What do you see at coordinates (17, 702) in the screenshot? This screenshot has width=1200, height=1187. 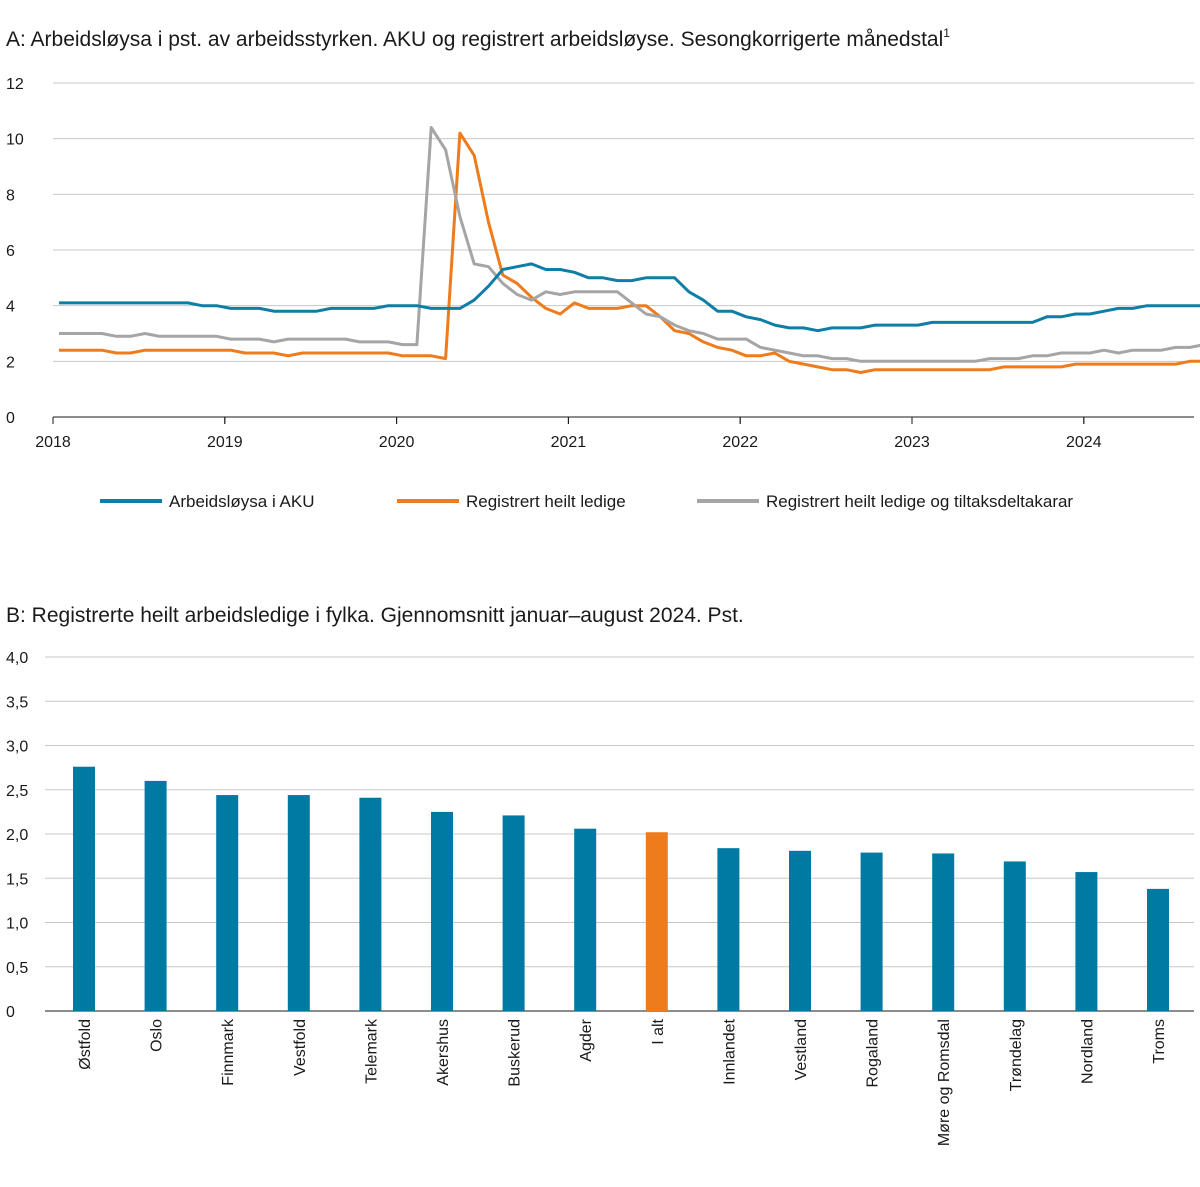 I see `y-tick-label: 3,5` at bounding box center [17, 702].